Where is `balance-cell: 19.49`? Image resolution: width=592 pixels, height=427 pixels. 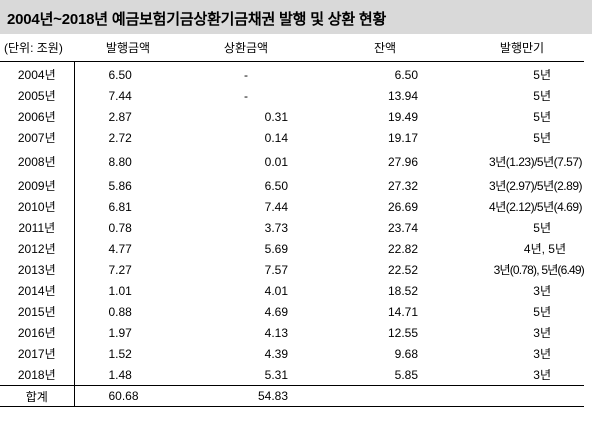 balance-cell: 19.49 is located at coordinates (402, 116).